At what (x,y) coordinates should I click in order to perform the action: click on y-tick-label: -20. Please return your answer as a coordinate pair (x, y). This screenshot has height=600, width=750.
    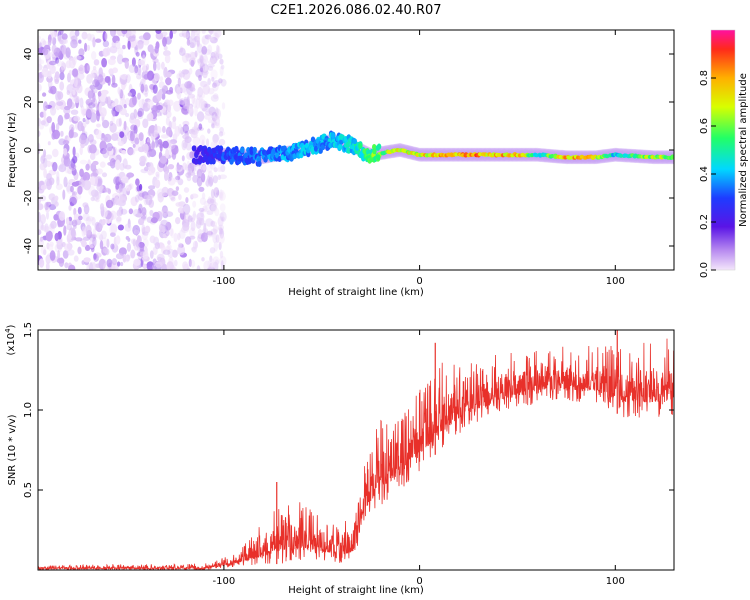
    Looking at the image, I should click on (28, 198).